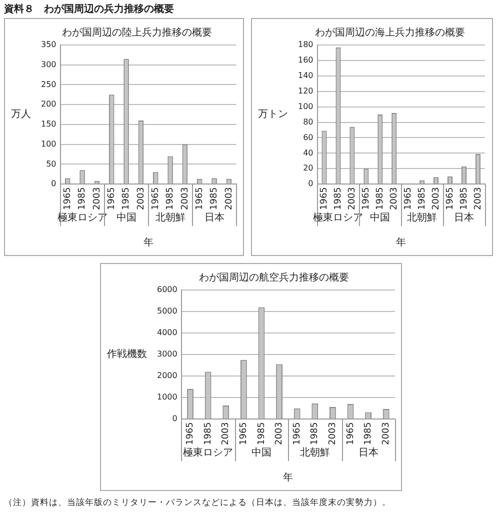 Image resolution: width=496 pixels, height=515 pixels. What do you see at coordinates (208, 452) in the screenshot?
I see `text: 極東ロシア` at bounding box center [208, 452].